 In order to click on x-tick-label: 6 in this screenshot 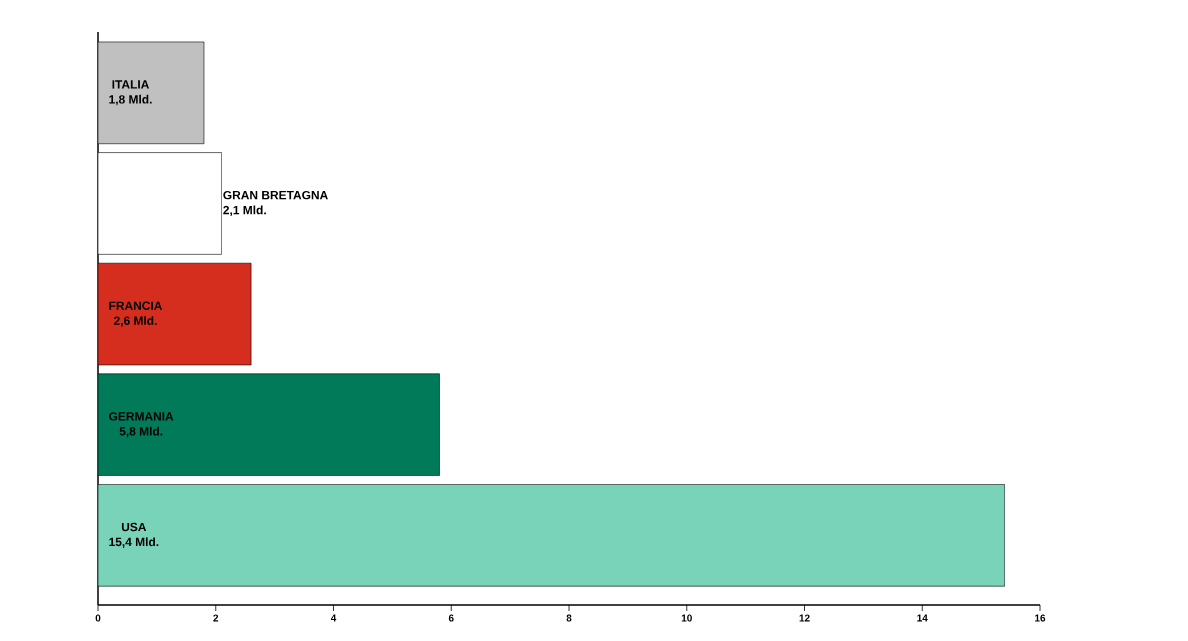, I will do `click(451, 618)`.